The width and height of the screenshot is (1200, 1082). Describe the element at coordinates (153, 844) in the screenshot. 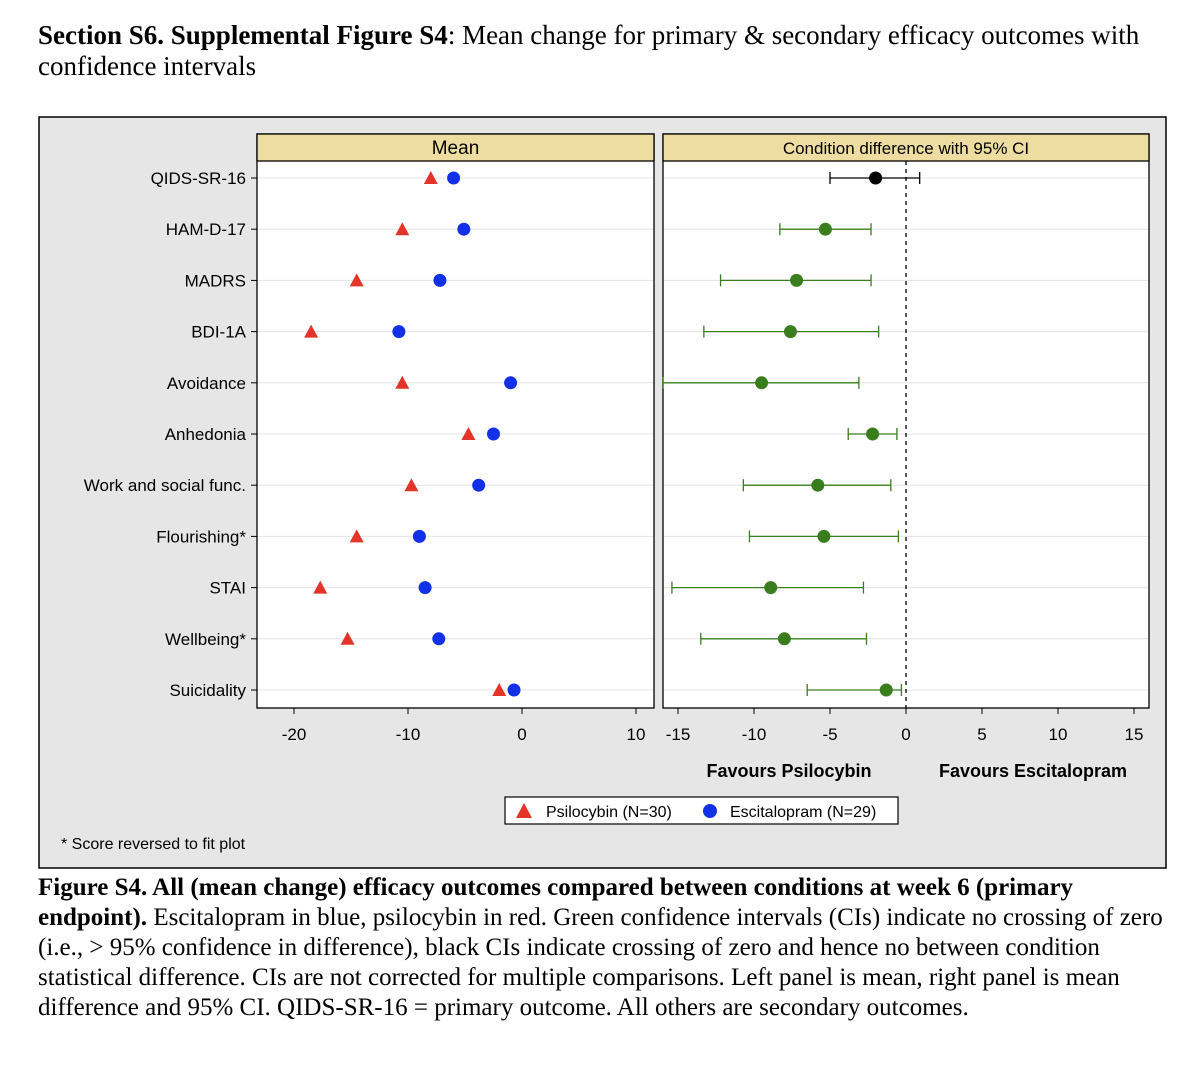

I see `footnote: * Score reversed to fit plot` at that location.